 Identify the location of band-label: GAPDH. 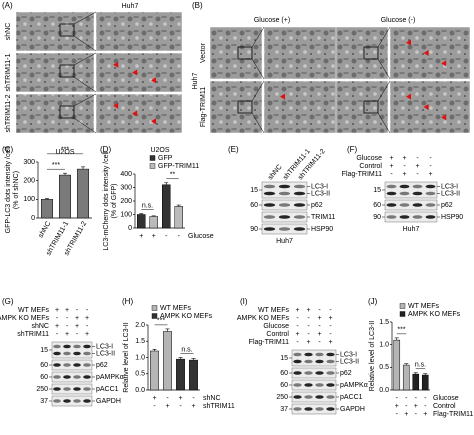
(108, 401).